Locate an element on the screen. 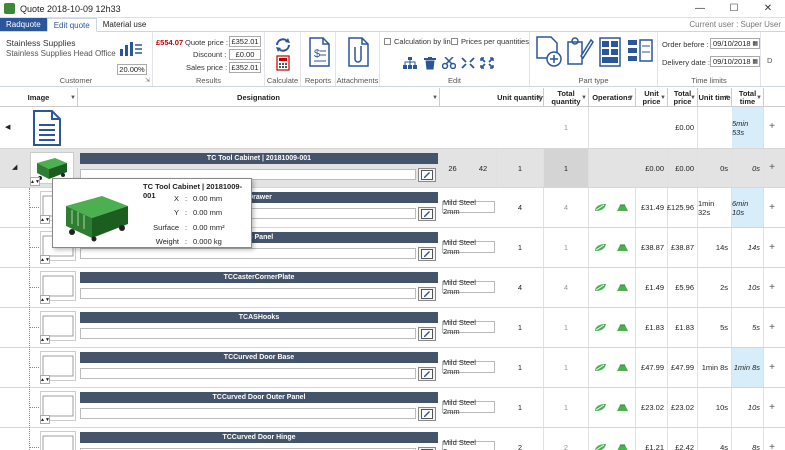 This screenshot has height=450, width=785. prices-per-qty-checkbox is located at coordinates (454, 41).